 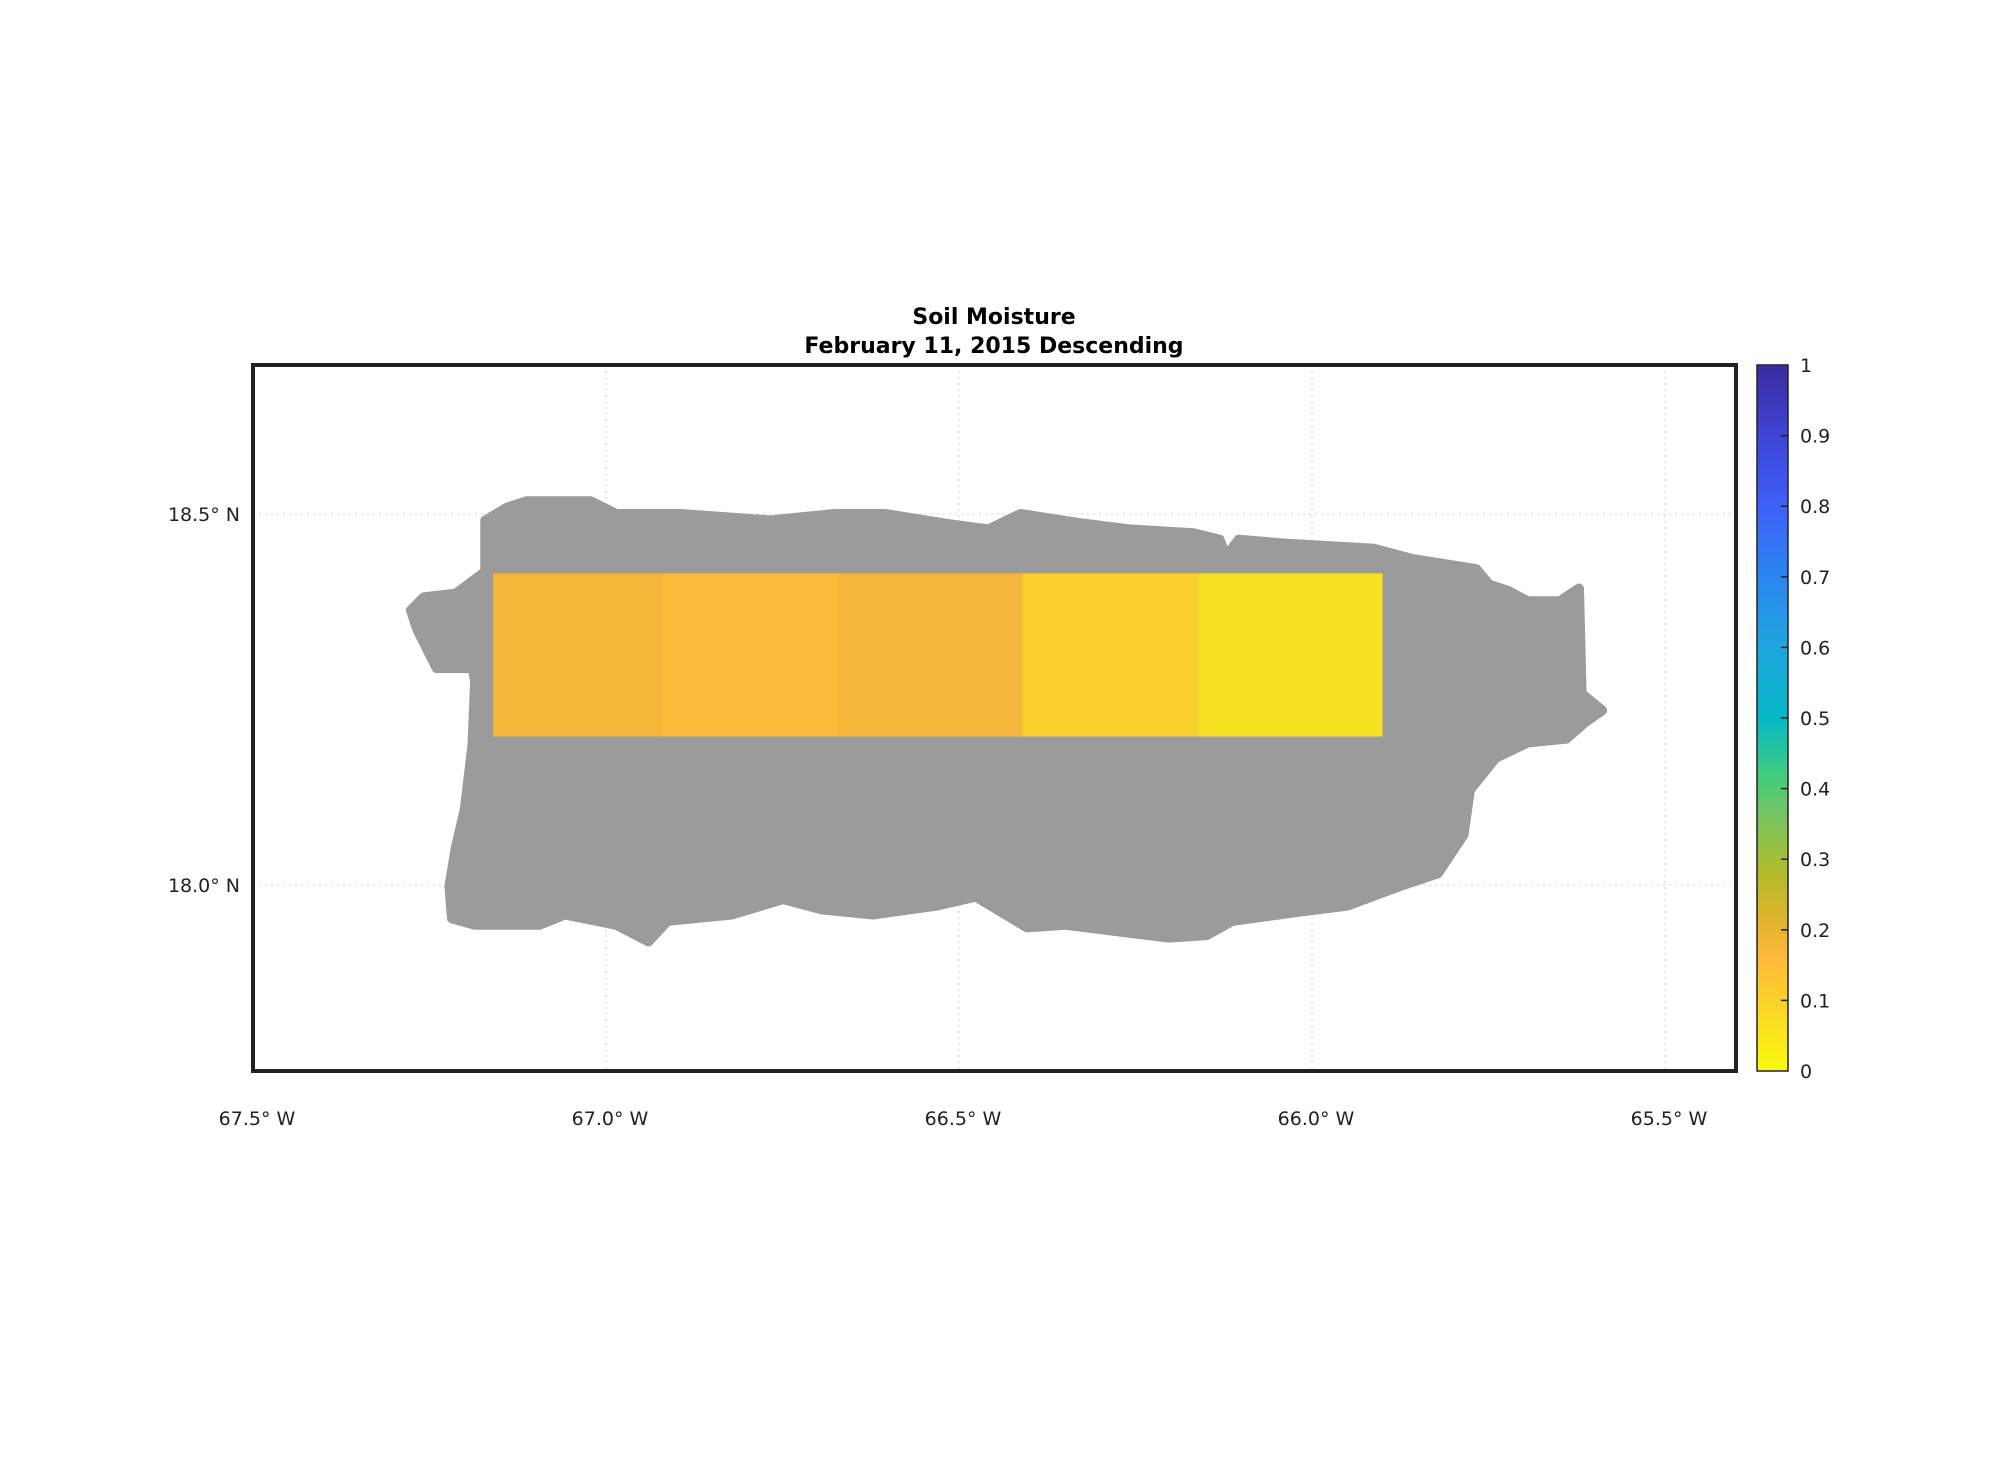 I want to click on colorbar-tick-label: 0.3, so click(x=1815, y=860).